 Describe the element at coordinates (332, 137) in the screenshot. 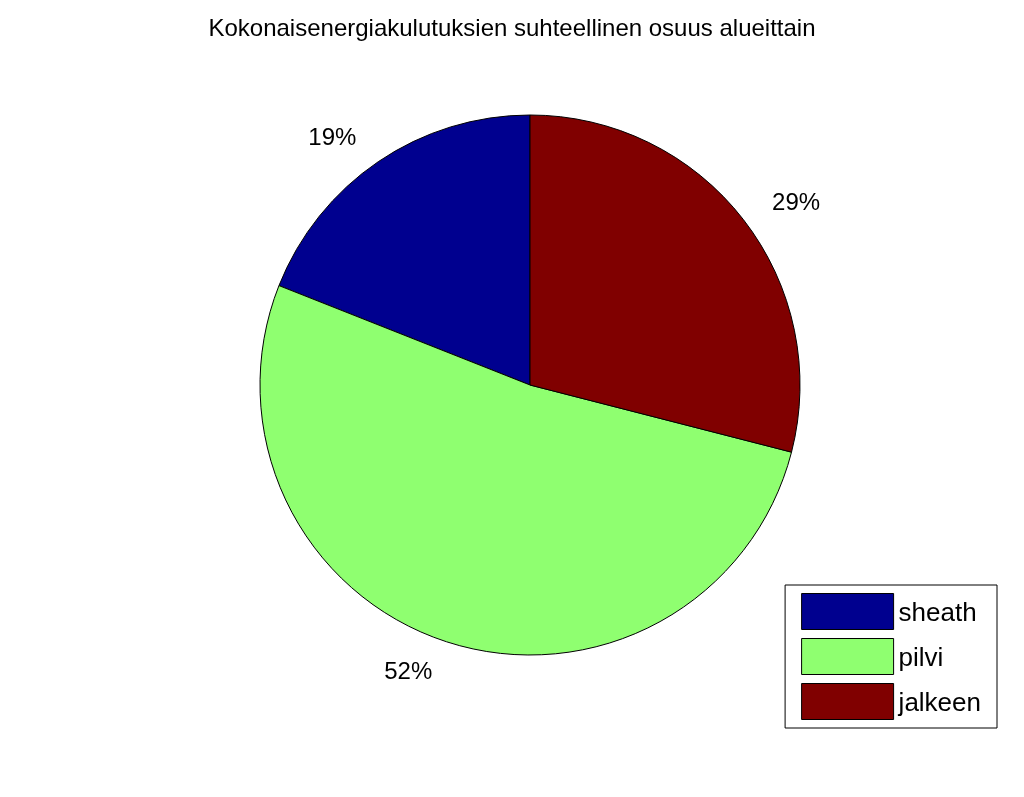

I see `data-label: 19%` at that location.